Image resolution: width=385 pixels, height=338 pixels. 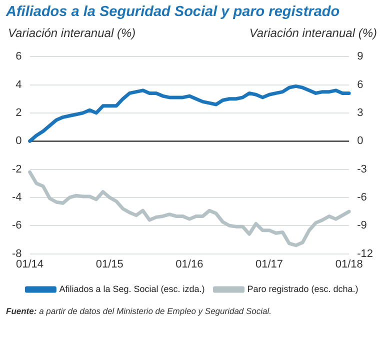 What do you see at coordinates (17, 254) in the screenshot?
I see `y-tick-label: -8` at bounding box center [17, 254].